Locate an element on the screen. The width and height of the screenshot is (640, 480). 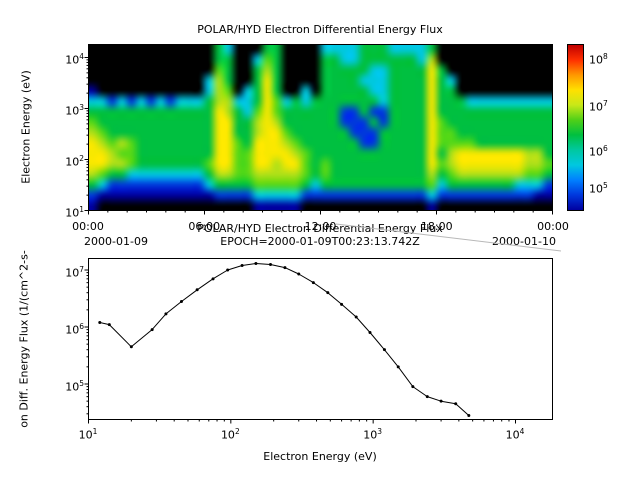
spectrogram-xtick-label-1: 06:00 is located at coordinates (204, 226).